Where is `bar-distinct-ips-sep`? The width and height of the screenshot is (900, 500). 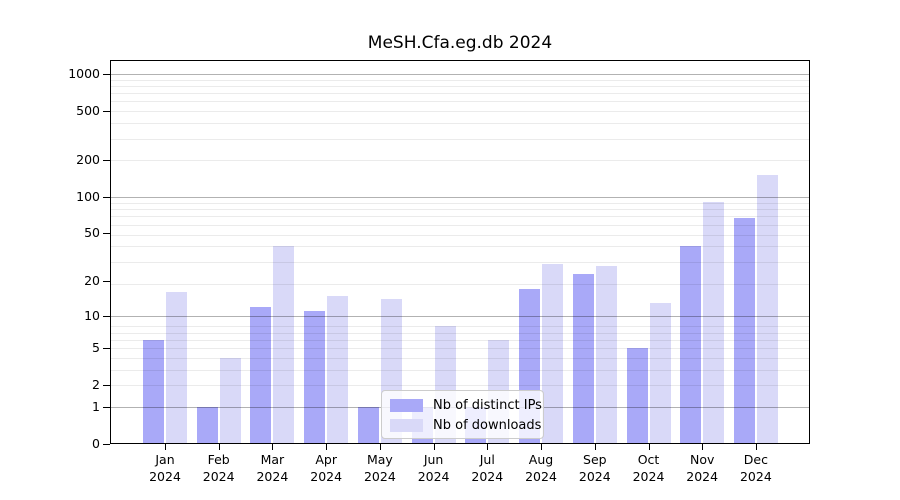
bar-distinct-ips-sep is located at coordinates (583, 358).